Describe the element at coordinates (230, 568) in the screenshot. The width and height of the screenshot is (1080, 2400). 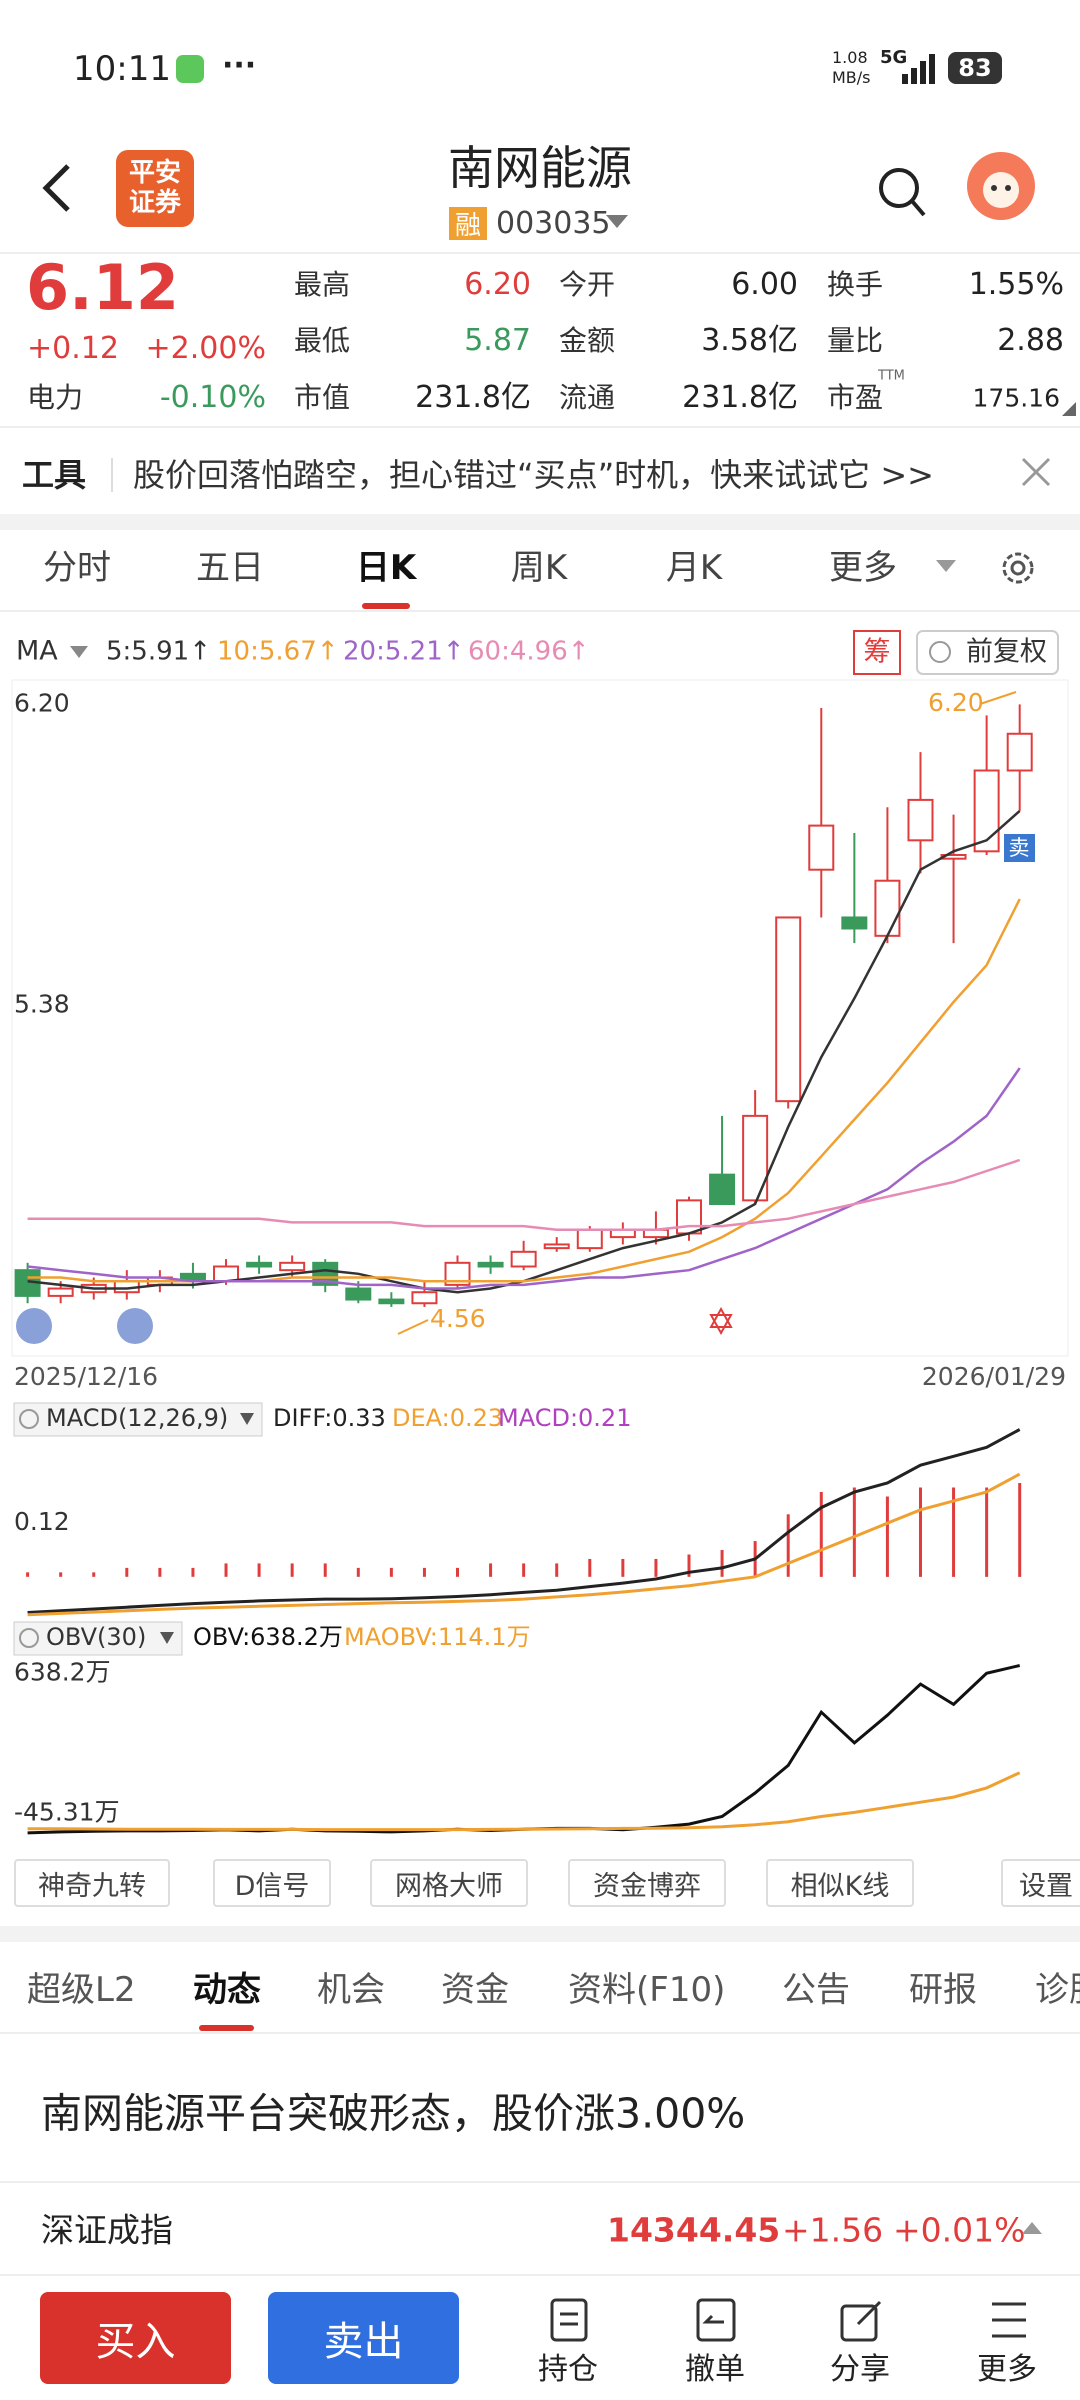
I see `period-tab: 五日` at that location.